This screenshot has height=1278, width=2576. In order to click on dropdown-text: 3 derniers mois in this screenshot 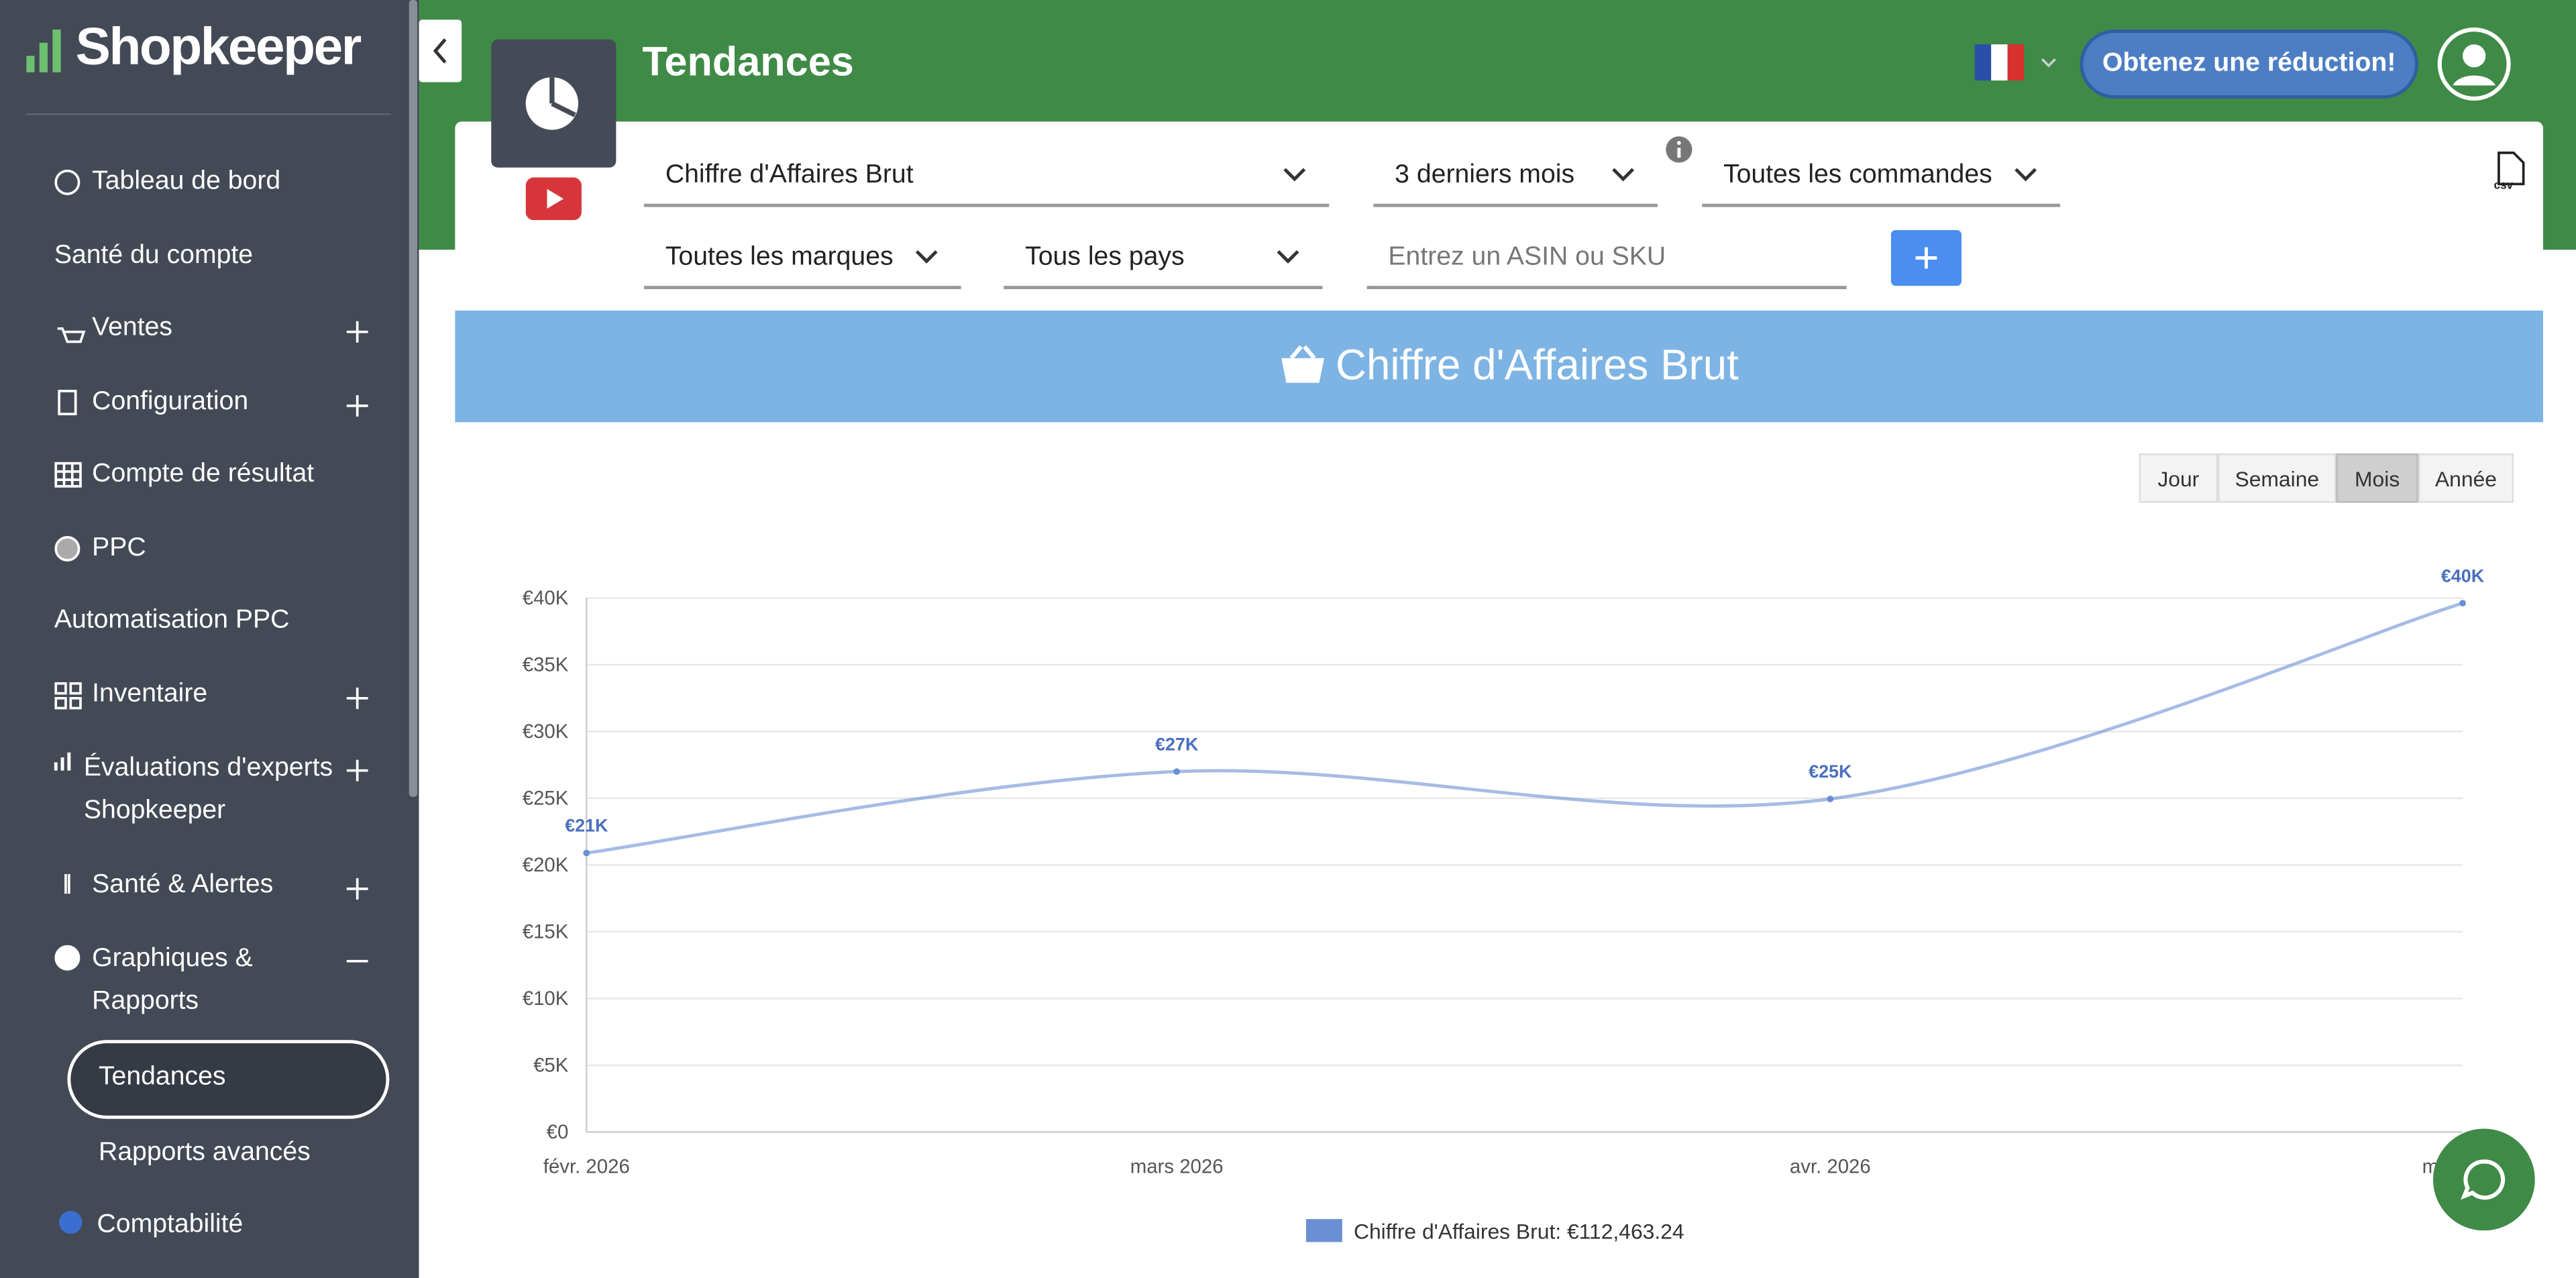, I will do `click(1485, 175)`.